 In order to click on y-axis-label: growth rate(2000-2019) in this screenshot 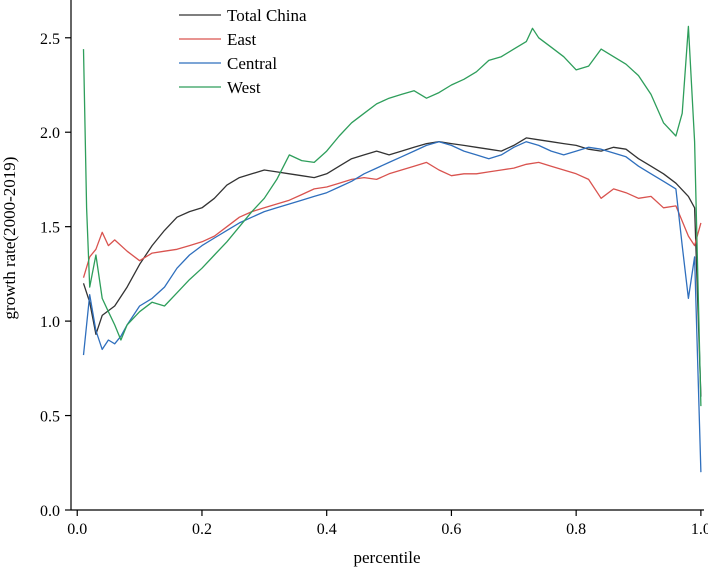, I will do `click(9, 238)`.